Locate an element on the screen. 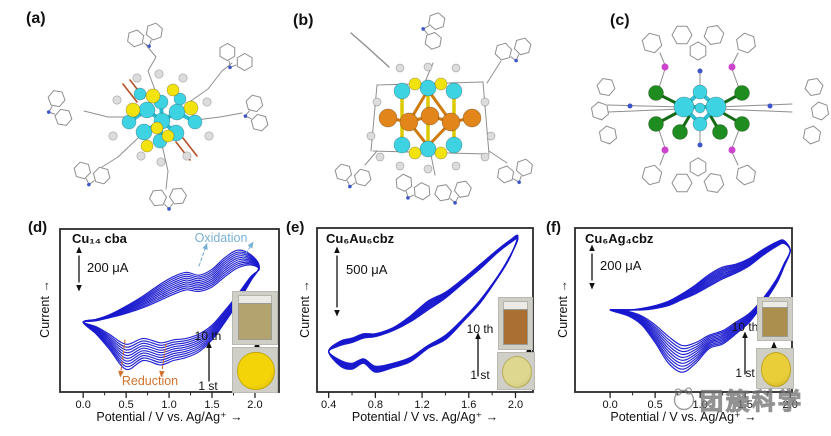  panel-label-c: (c) is located at coordinates (620, 20).